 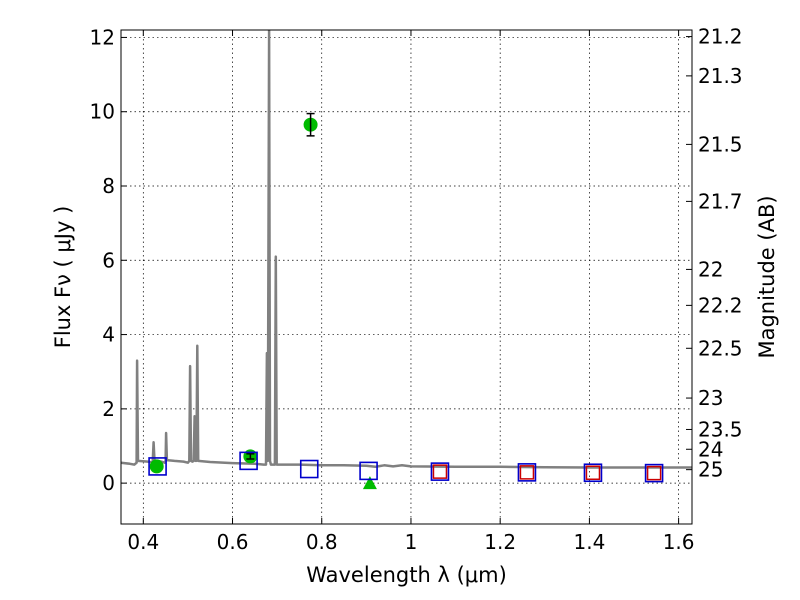 What do you see at coordinates (108, 483) in the screenshot?
I see `y-tick-label: 0` at bounding box center [108, 483].